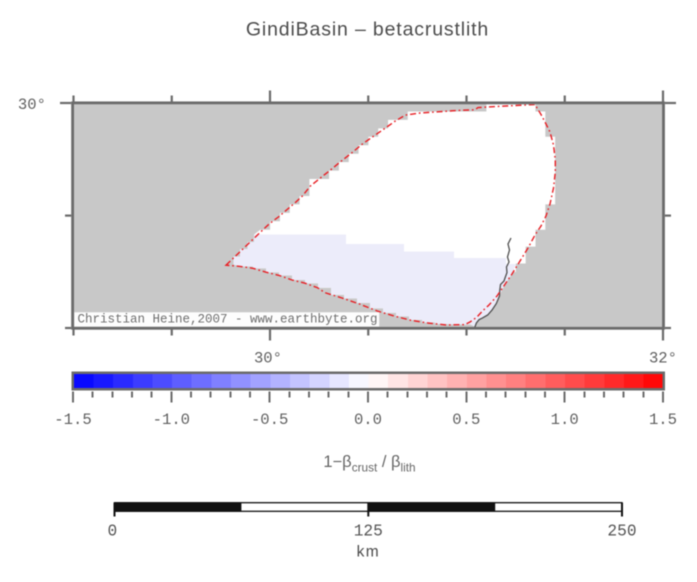 The height and width of the screenshot is (582, 697). Describe the element at coordinates (72, 420) in the screenshot. I see `svg-text: -1.5` at that location.